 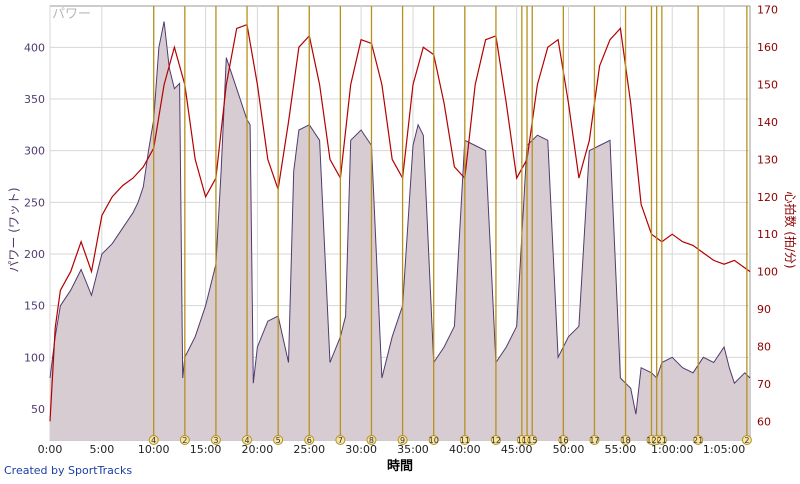 I want to click on y2-tick-label: 80, so click(x=764, y=346).